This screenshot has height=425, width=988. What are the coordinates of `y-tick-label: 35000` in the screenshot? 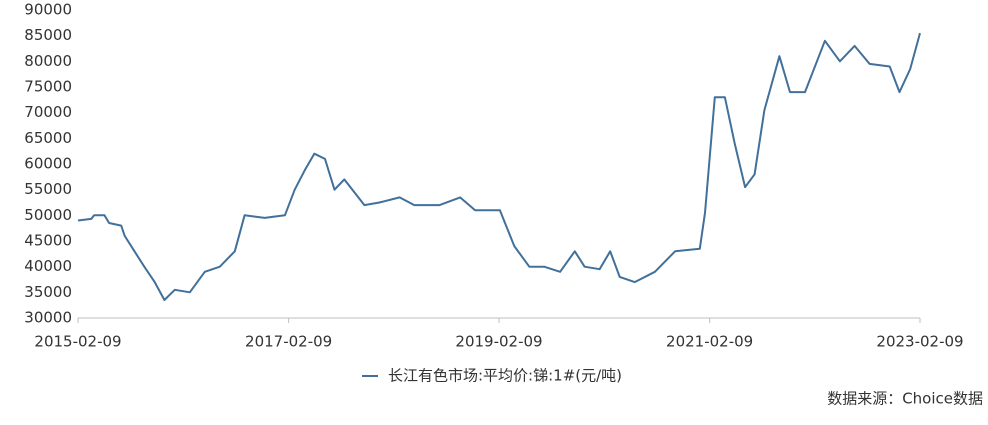 It's located at (48, 292).